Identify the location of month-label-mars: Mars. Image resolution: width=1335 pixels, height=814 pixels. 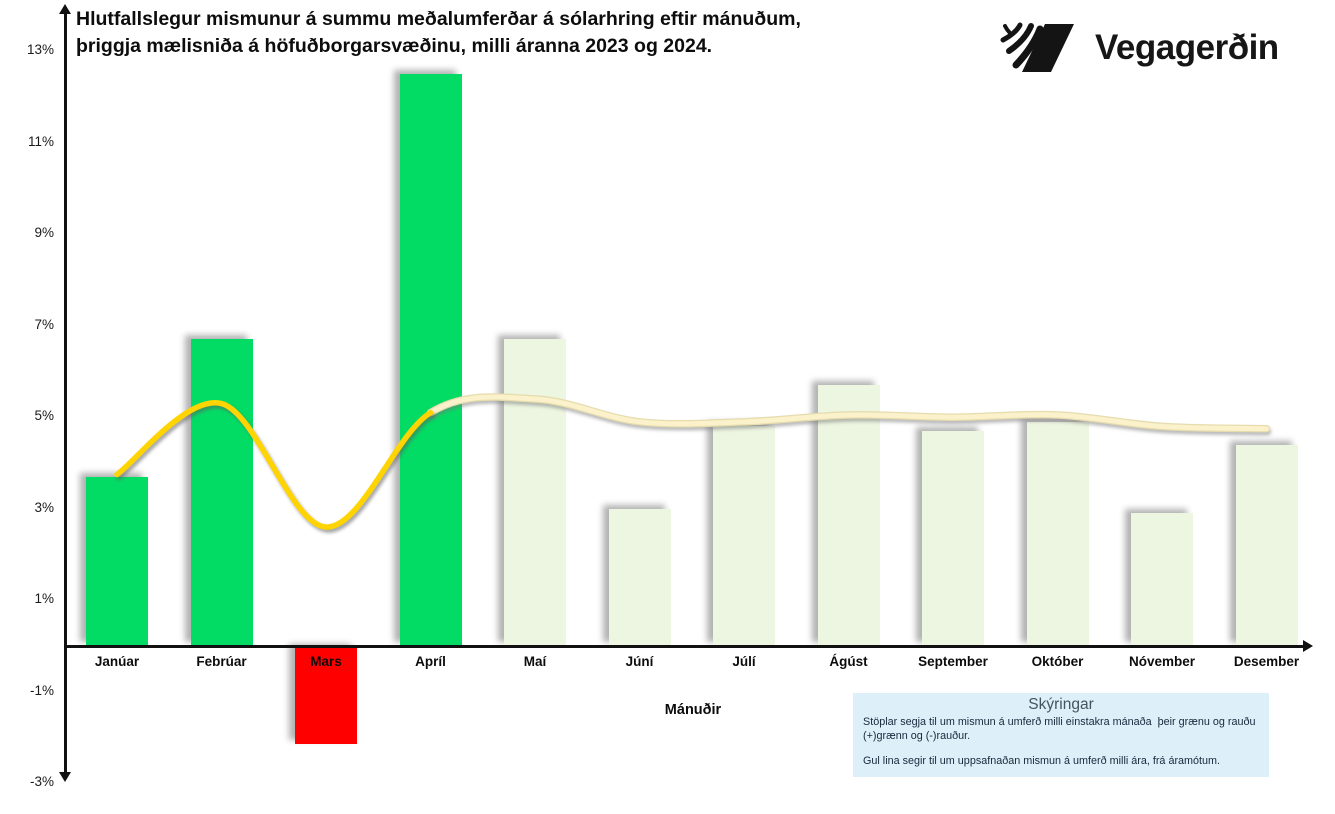
(326, 661).